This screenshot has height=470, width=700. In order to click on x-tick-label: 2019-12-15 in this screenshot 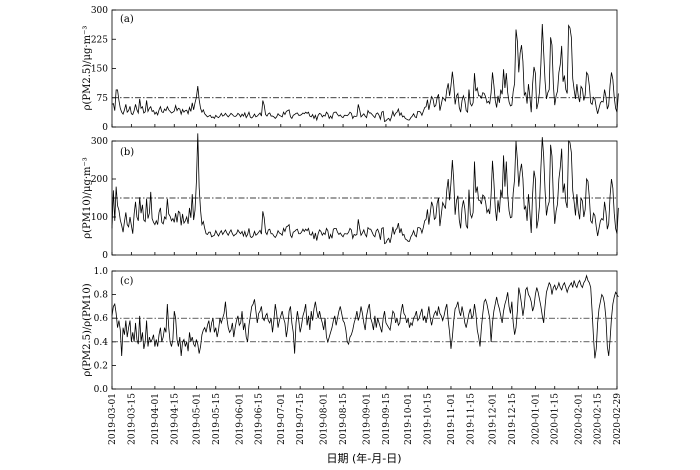, I will do `click(513, 419)`.